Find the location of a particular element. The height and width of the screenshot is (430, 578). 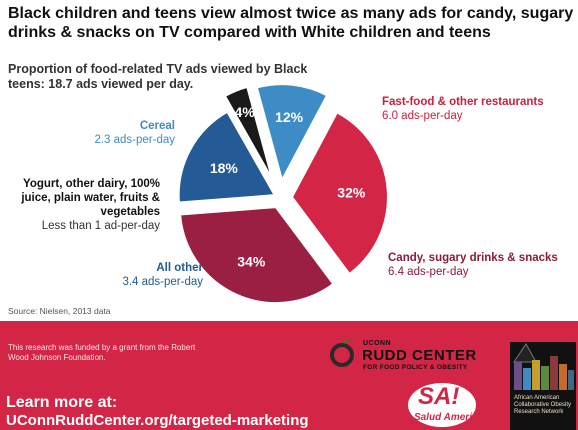

pie-slice-cereal is located at coordinates (292, 133).